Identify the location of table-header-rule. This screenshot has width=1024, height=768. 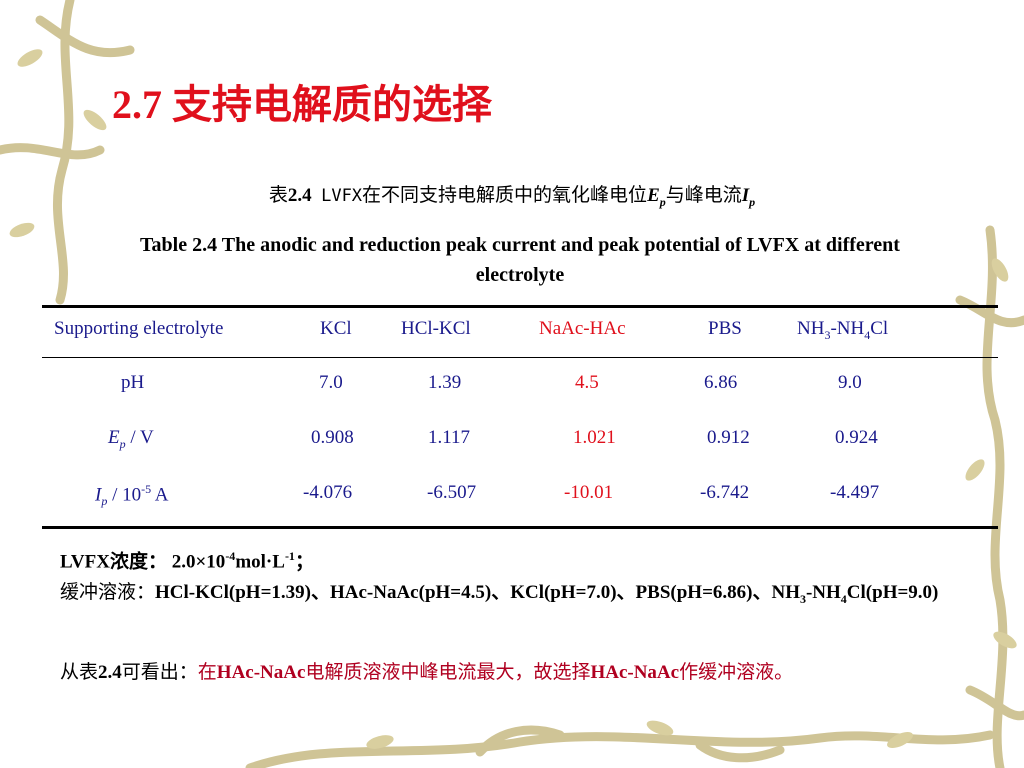
(520, 357).